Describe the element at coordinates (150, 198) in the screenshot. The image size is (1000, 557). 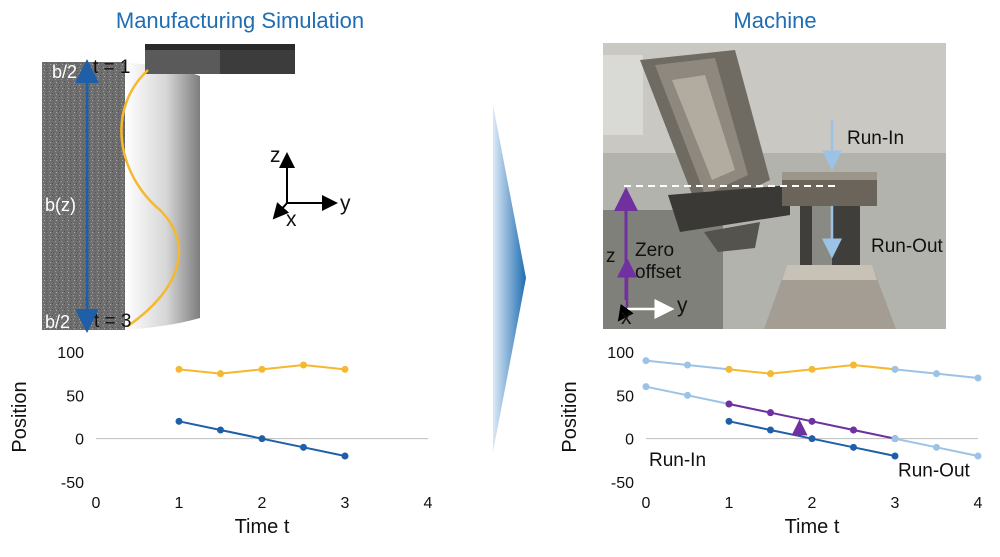
I see `tool-path` at that location.